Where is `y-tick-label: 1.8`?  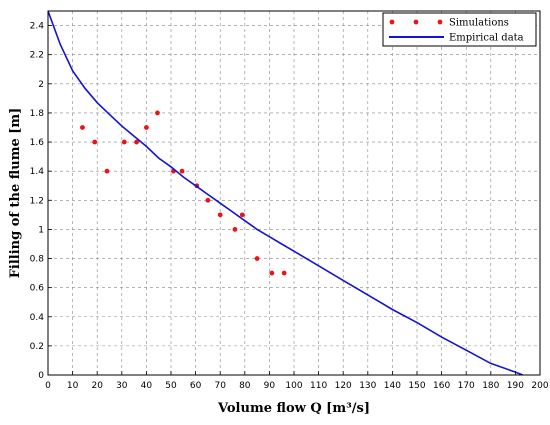 y-tick-label: 1.8 is located at coordinates (37, 114).